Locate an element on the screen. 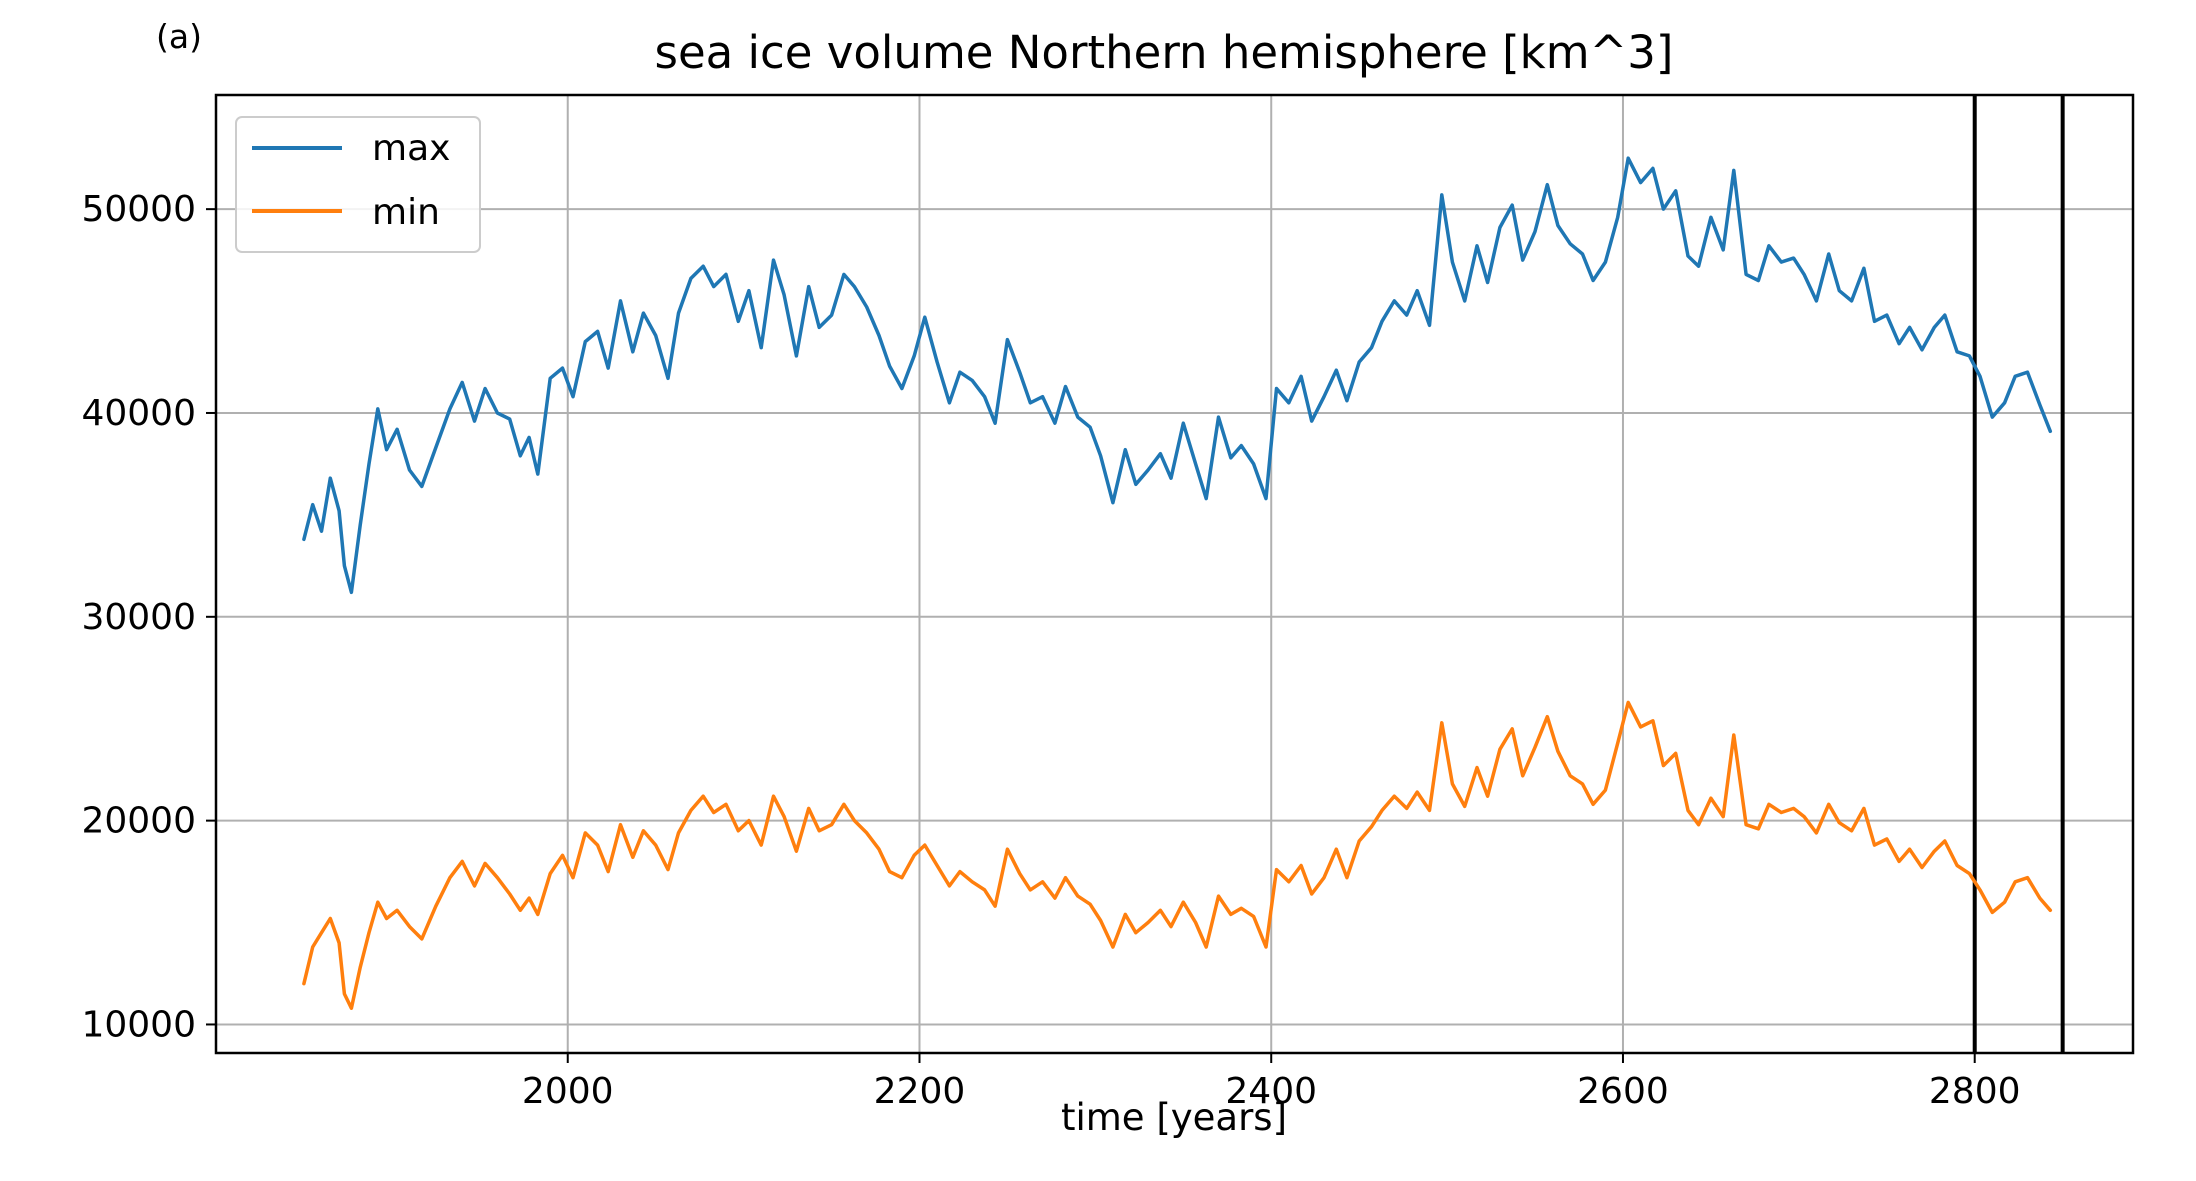 The width and height of the screenshot is (2196, 1181). y-tick-label: 30000 is located at coordinates (138, 617).